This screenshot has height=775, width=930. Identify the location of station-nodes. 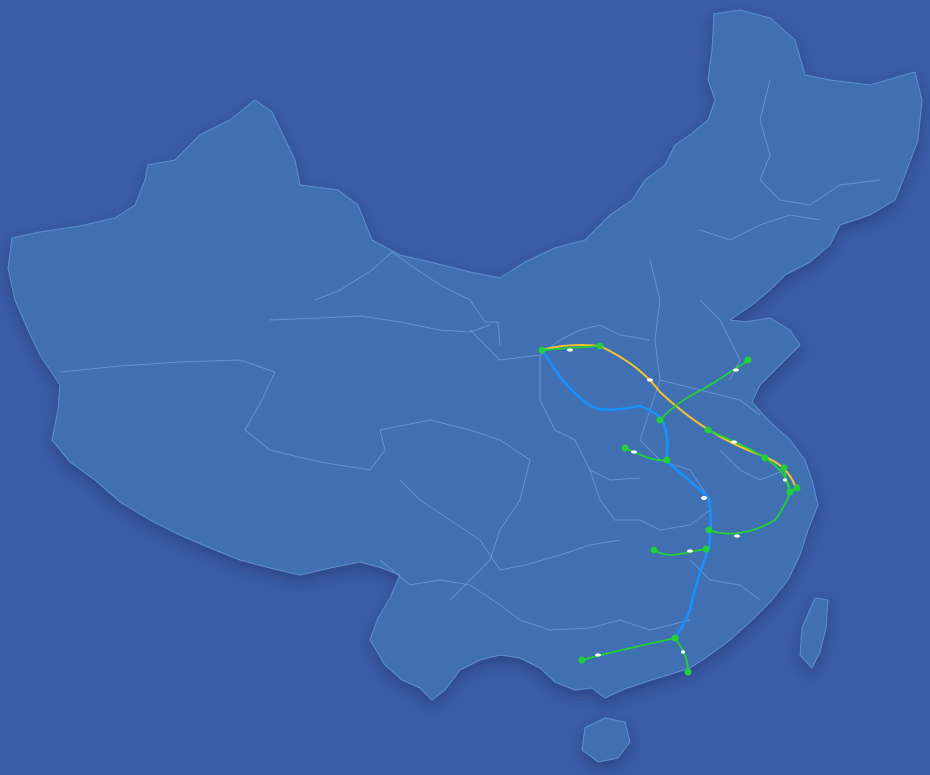
(669, 509).